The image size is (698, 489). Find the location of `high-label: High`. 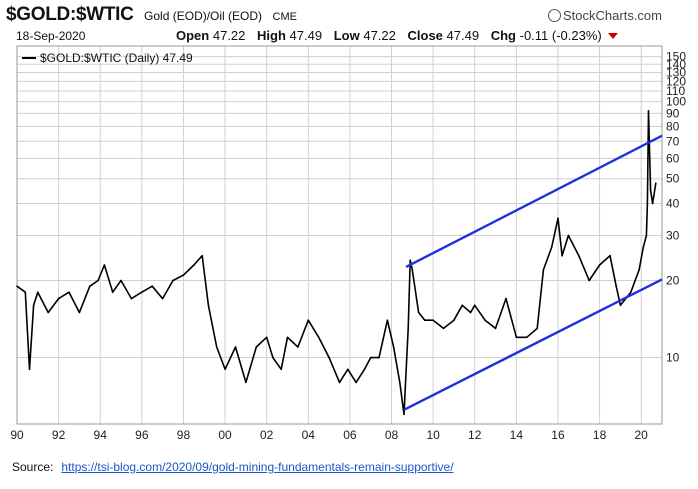

high-label: High is located at coordinates (271, 35).